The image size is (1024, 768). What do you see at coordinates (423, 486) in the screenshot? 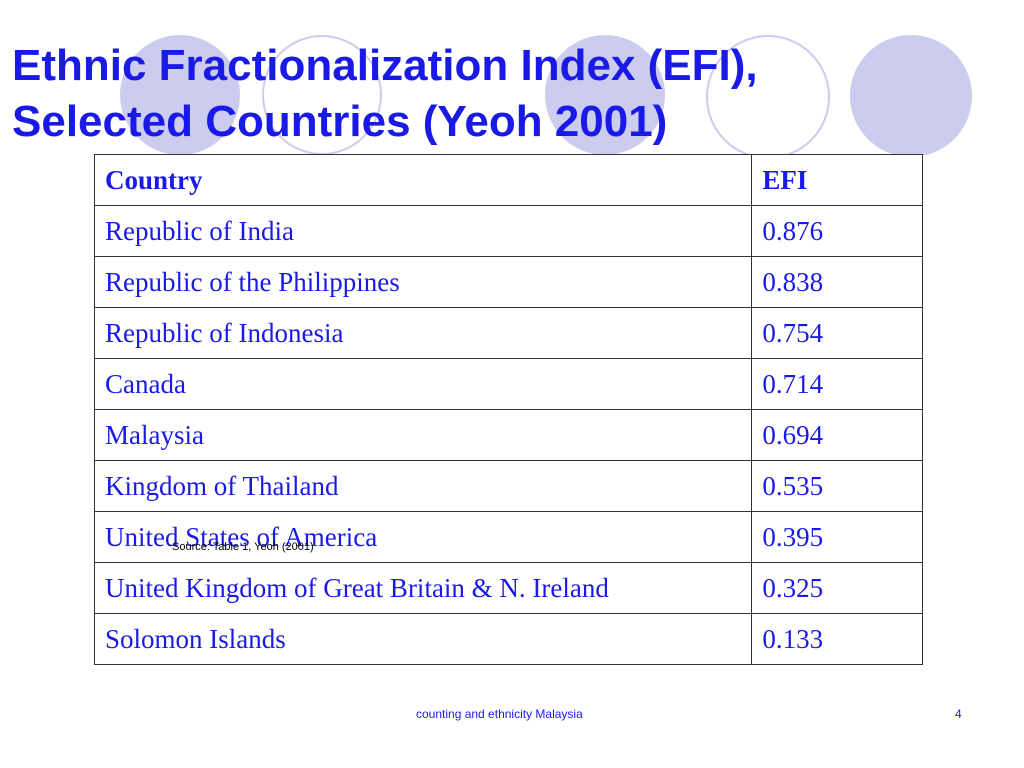
I see `country-cell: Kingdom of Thailand` at bounding box center [423, 486].